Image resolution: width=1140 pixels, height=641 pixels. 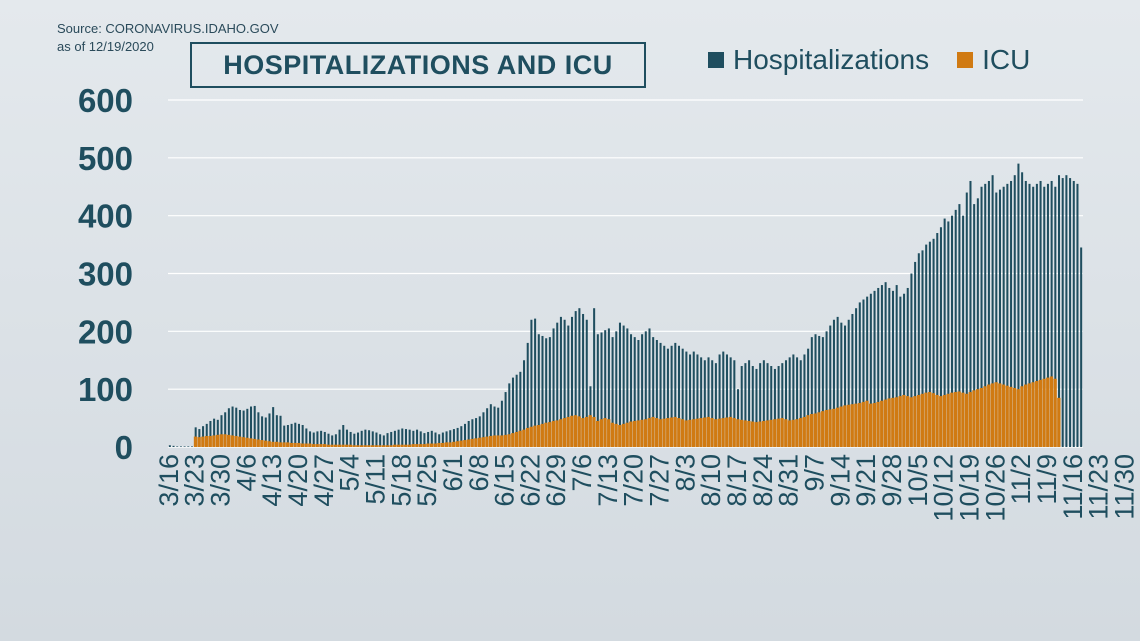 I want to click on x-tick-label: 7/27, so click(x=660, y=480).